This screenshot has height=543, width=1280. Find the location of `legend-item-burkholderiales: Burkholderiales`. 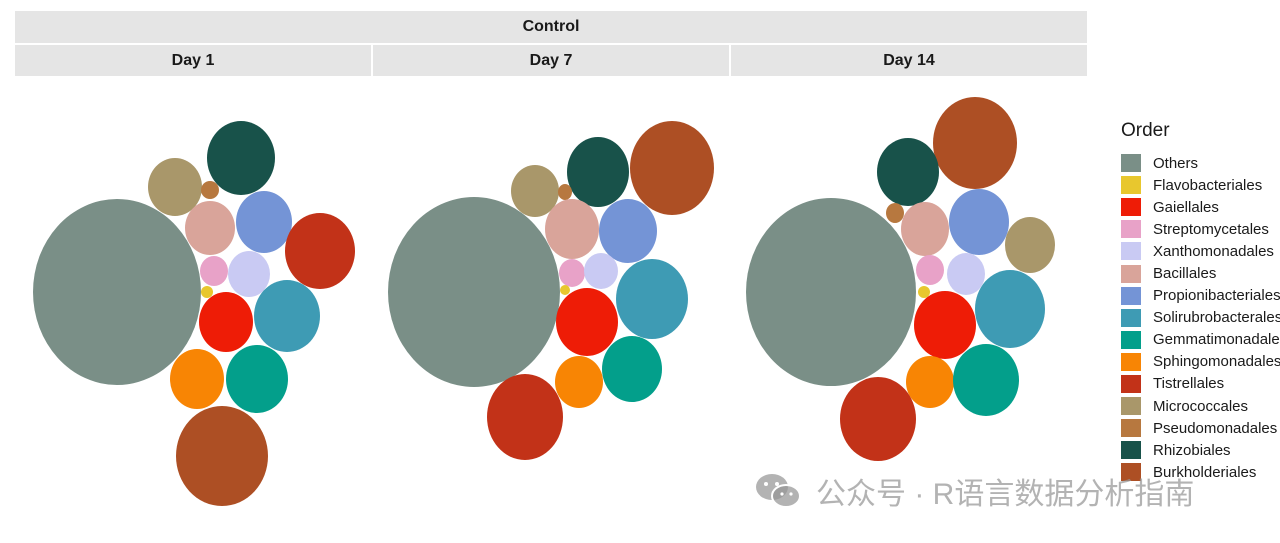

legend-item-burkholderiales: Burkholderiales is located at coordinates (1200, 472).